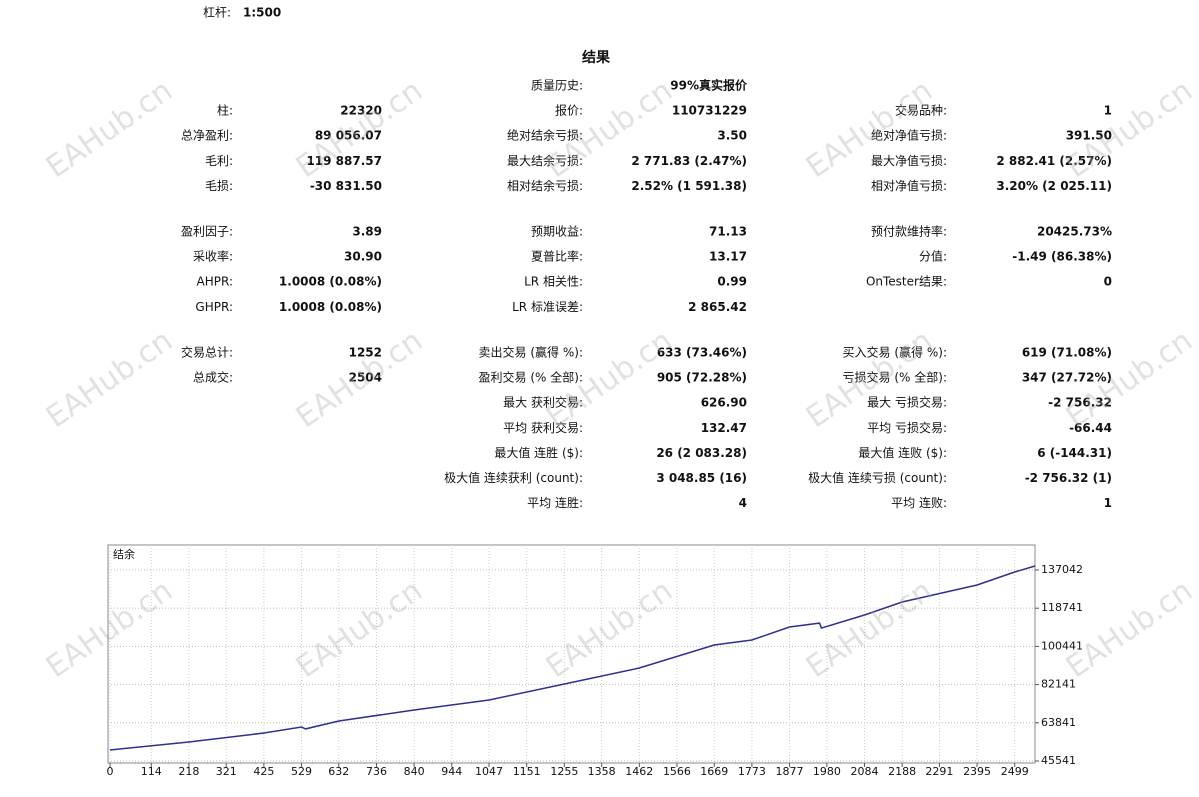  Describe the element at coordinates (790, 771) in the screenshot. I see `x-tick-label: 1877` at that location.